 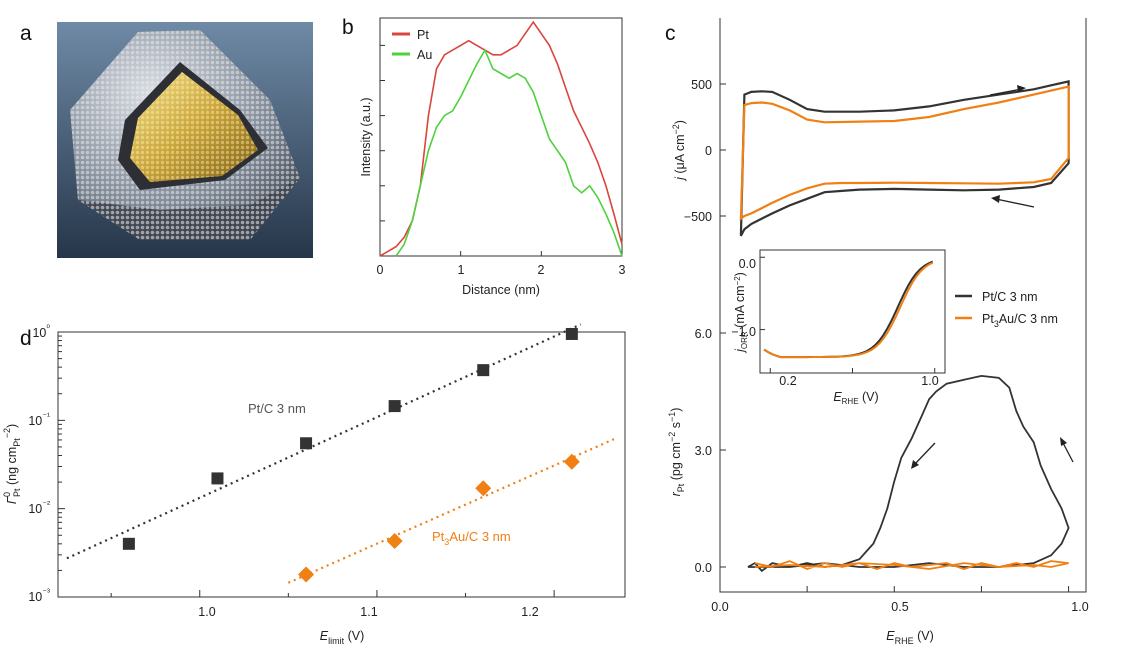 I want to click on y-axis-label: Γ0Pt (ng cmPt−2), so click(x=12, y=464).